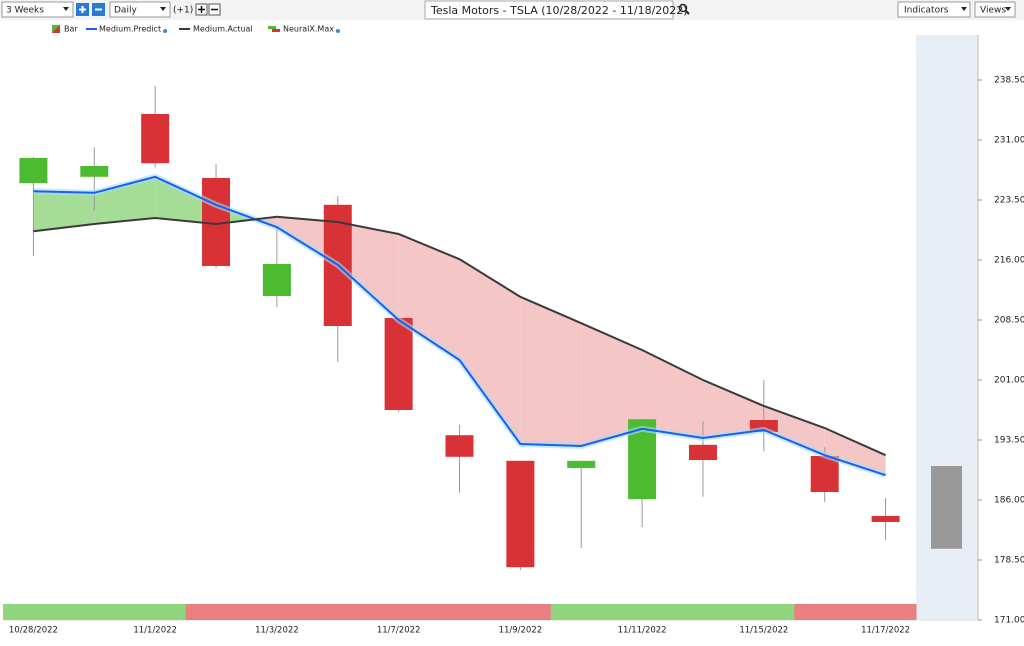 The image size is (1024, 646). Describe the element at coordinates (155, 631) in the screenshot. I see `x-tick-label: 11/1/2022` at that location.